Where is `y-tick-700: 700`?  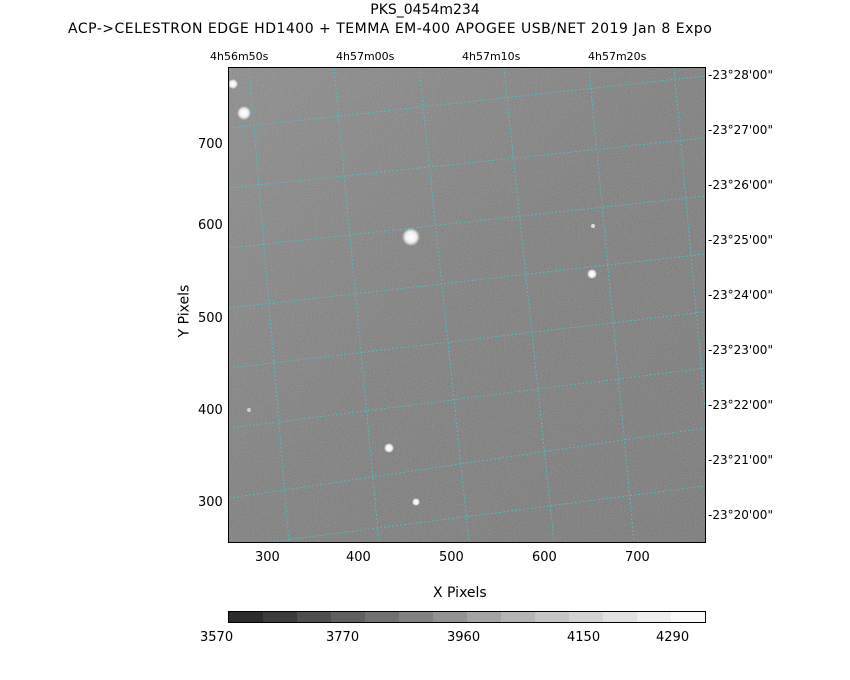
y-tick-700: 700 is located at coordinates (210, 144).